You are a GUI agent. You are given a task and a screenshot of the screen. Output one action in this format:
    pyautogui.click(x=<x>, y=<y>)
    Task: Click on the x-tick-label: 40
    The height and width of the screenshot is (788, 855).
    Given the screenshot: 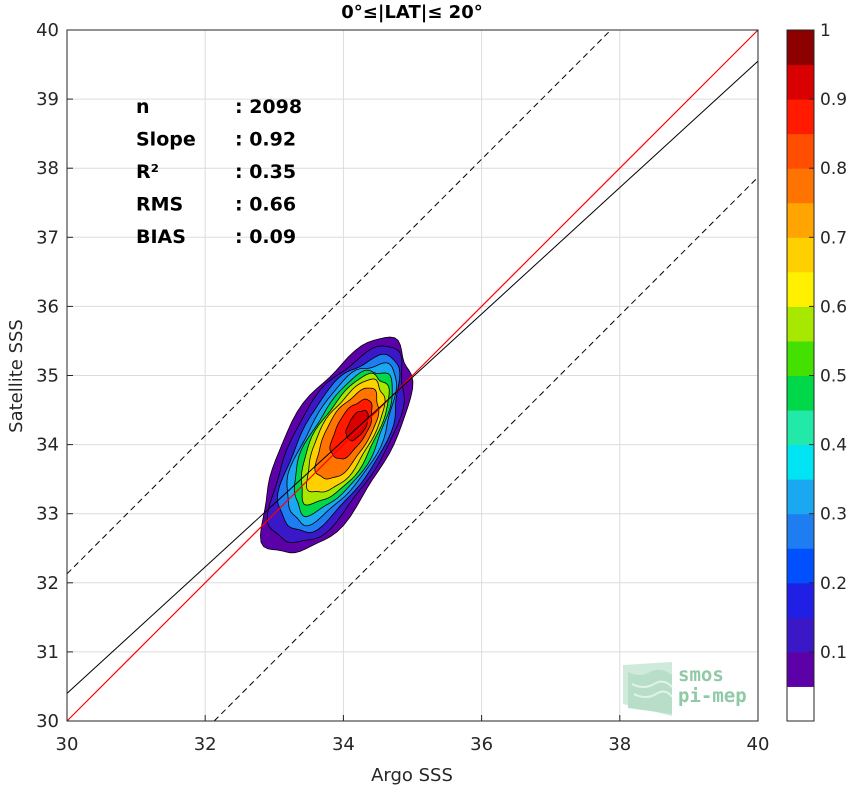 What is the action you would take?
    pyautogui.click(x=758, y=744)
    